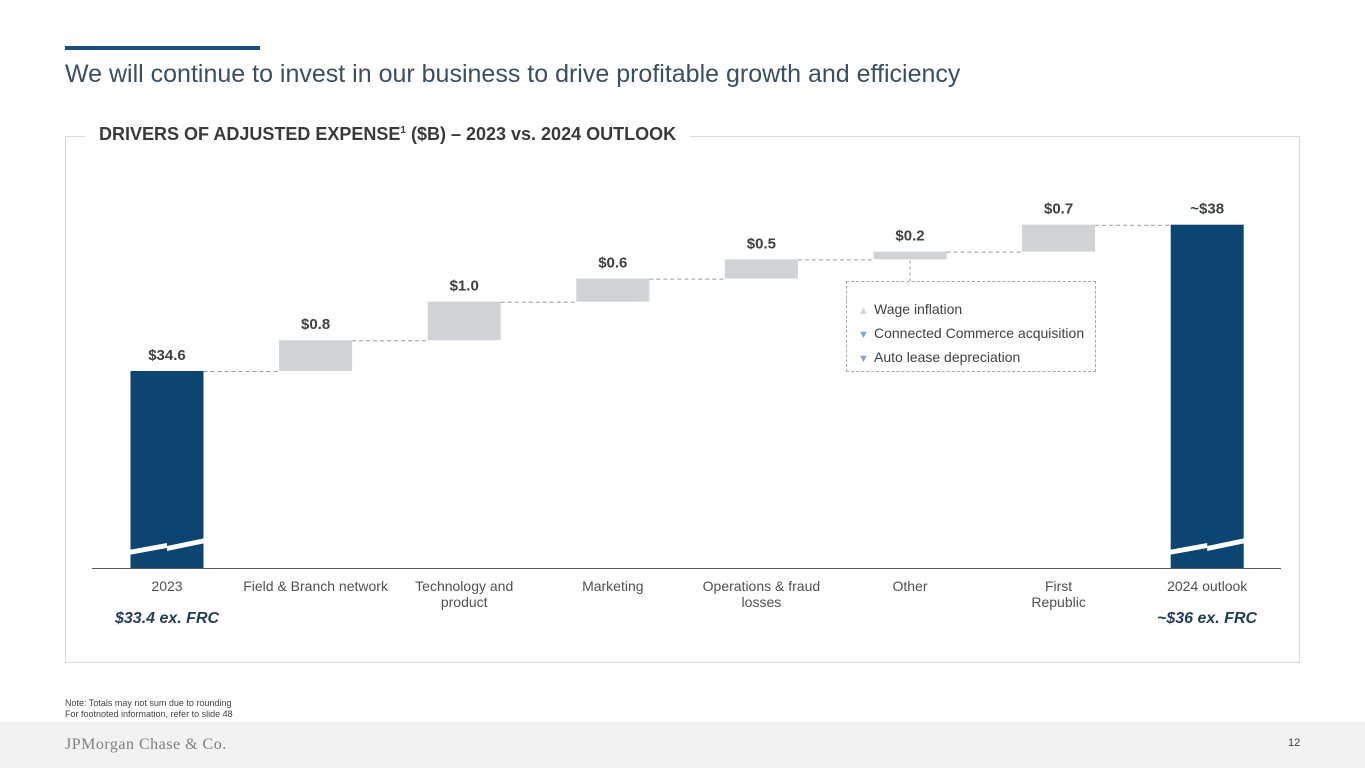 This screenshot has height=768, width=1365. Describe the element at coordinates (1058, 209) in the screenshot. I see `value-label: $0.7` at that location.